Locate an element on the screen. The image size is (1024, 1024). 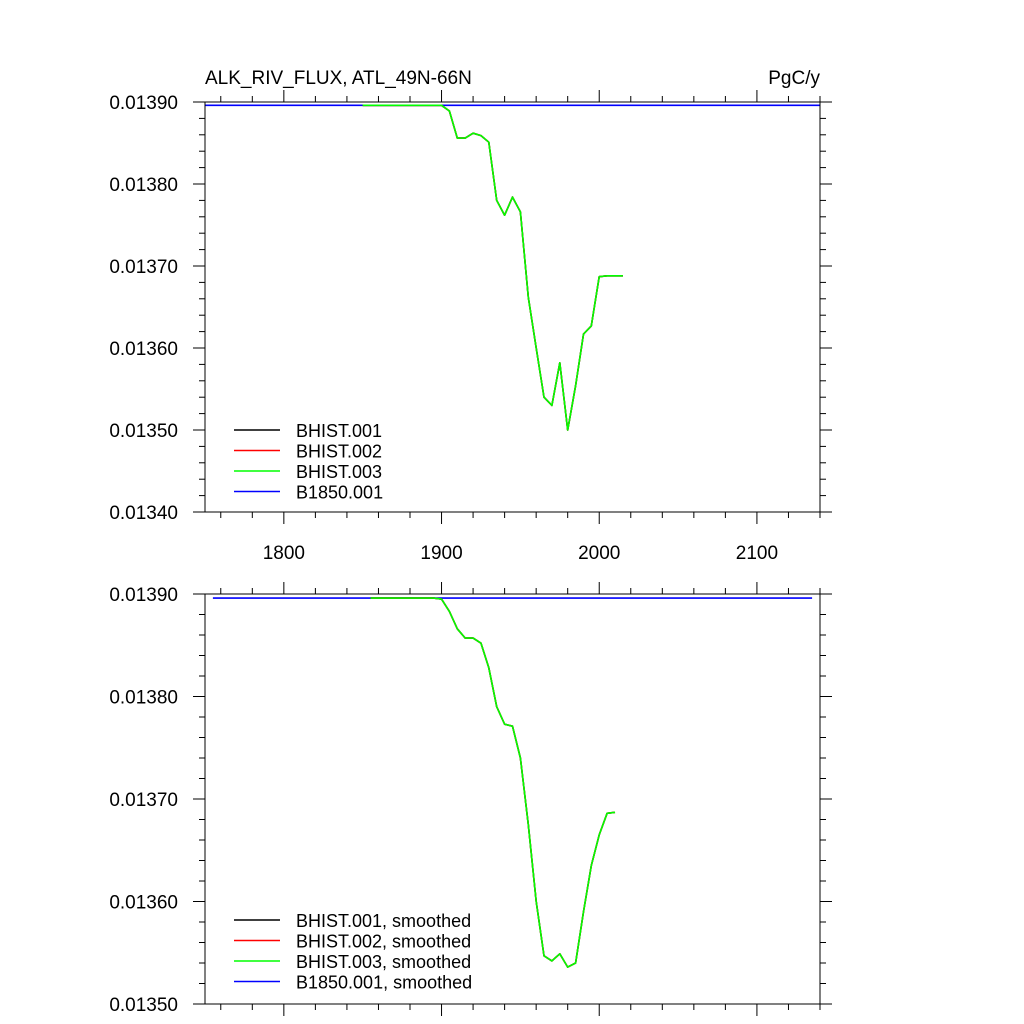
x-tick-label: 2000 is located at coordinates (599, 553).